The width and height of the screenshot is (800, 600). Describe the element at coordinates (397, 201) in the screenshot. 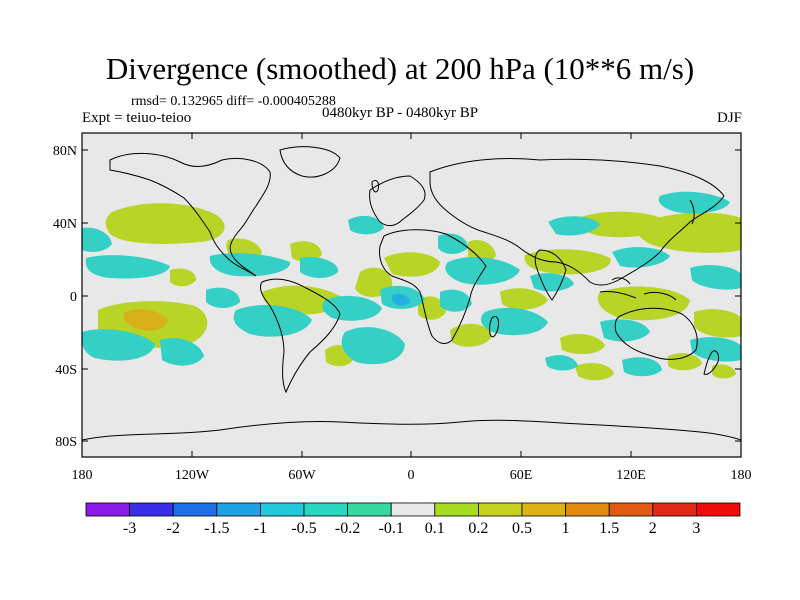

I see `coastline-europe` at that location.